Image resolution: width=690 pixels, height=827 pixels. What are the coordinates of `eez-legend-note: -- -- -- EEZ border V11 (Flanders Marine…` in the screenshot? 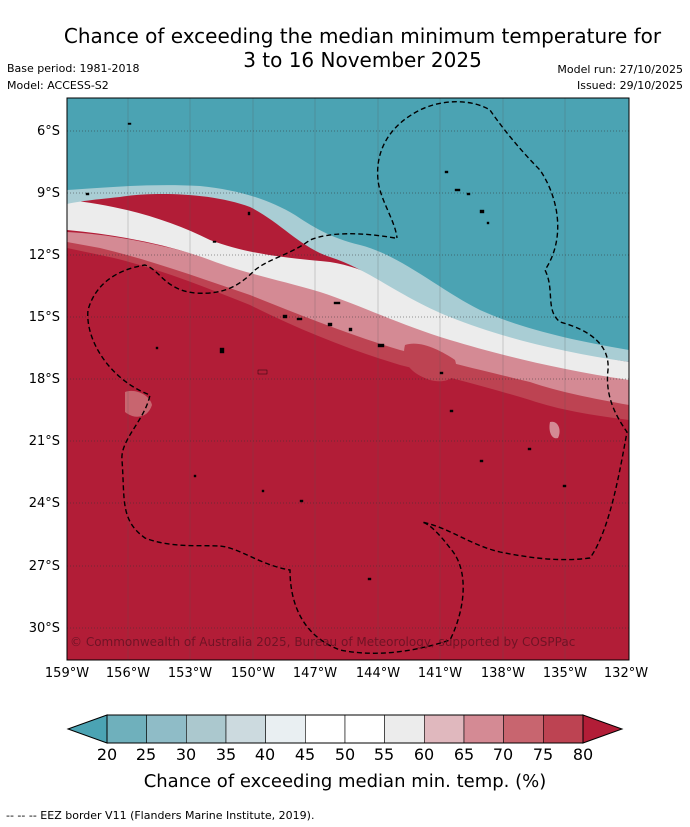 It's located at (160, 815).